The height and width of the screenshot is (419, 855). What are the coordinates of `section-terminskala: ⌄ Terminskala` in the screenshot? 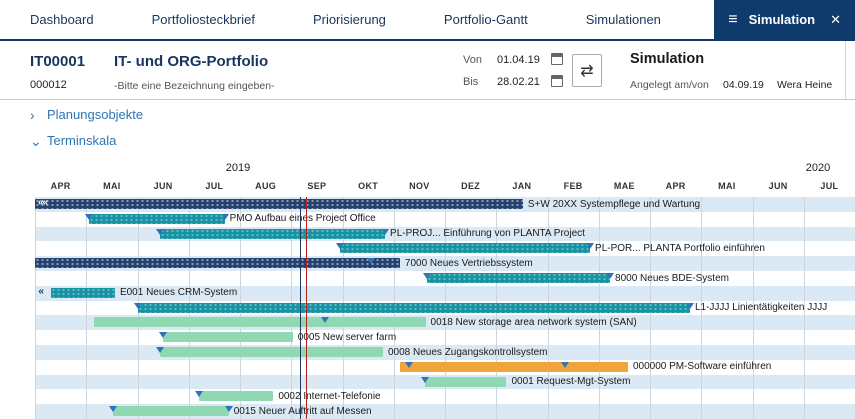 It's located at (73, 140).